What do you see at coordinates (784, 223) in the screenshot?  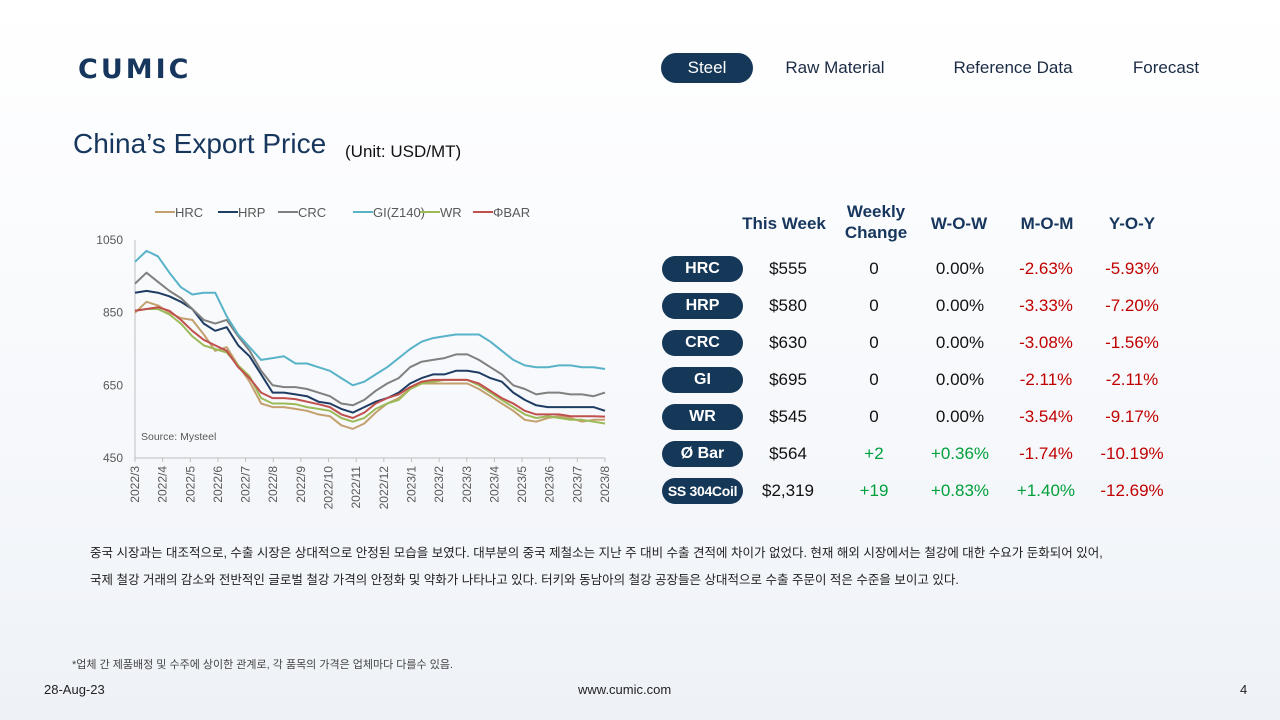 I see `col-header-this-week: This Week` at bounding box center [784, 223].